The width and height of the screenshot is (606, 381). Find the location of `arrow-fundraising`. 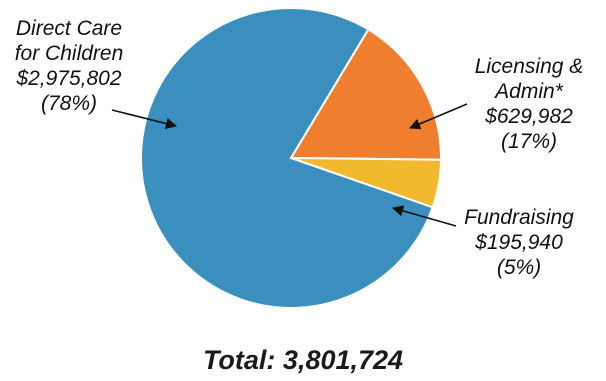

arrow-fundraising is located at coordinates (424, 216).